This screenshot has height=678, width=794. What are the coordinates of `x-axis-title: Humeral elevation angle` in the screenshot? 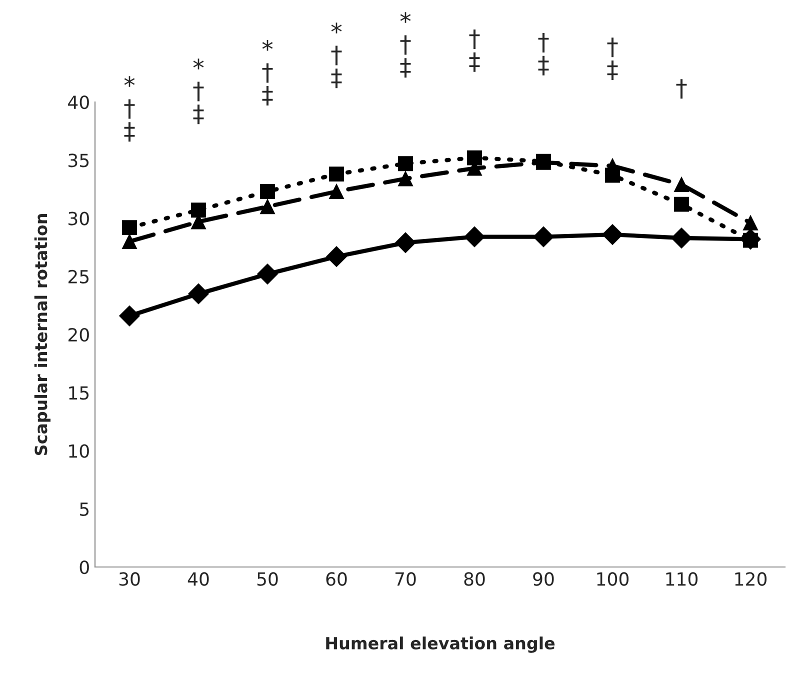 It's located at (440, 644).